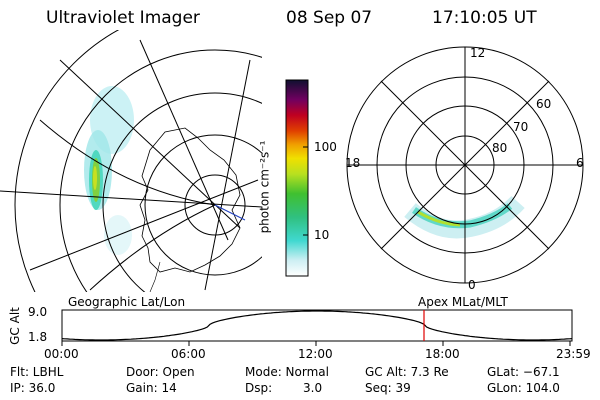  Describe the element at coordinates (322, 235) in the screenshot. I see `colorbar-tick-10: 10` at that location.